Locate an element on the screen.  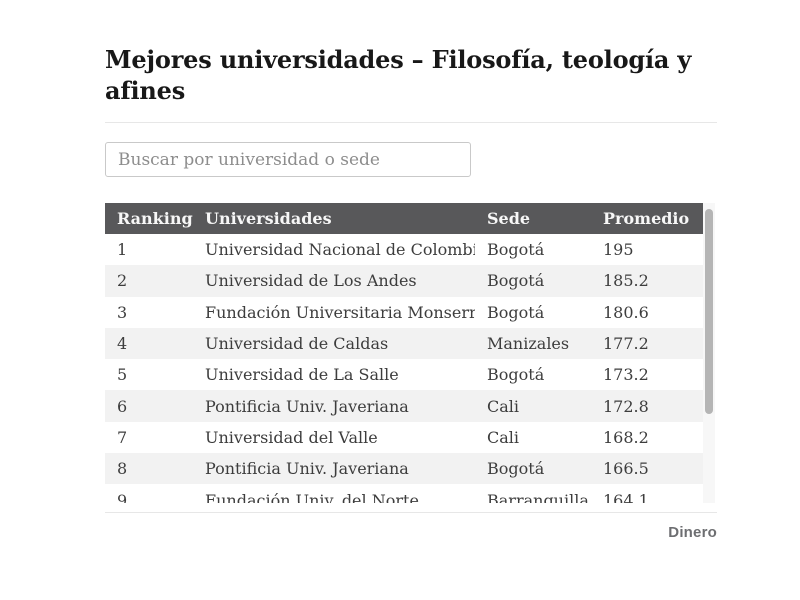
cell-ranking: 7 is located at coordinates (122, 437).